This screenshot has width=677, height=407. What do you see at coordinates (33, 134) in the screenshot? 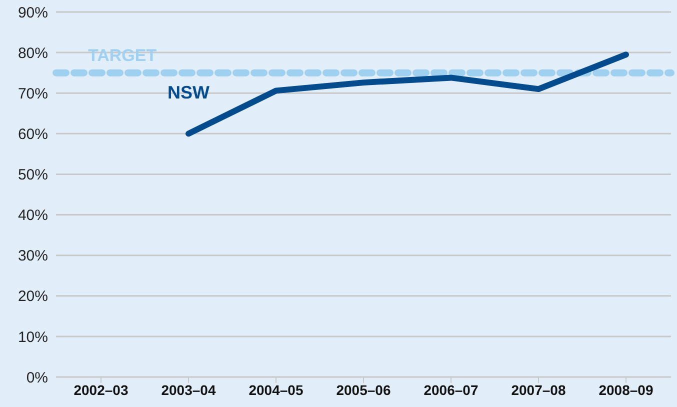
I see `y-tick-label: 60%` at bounding box center [33, 134].